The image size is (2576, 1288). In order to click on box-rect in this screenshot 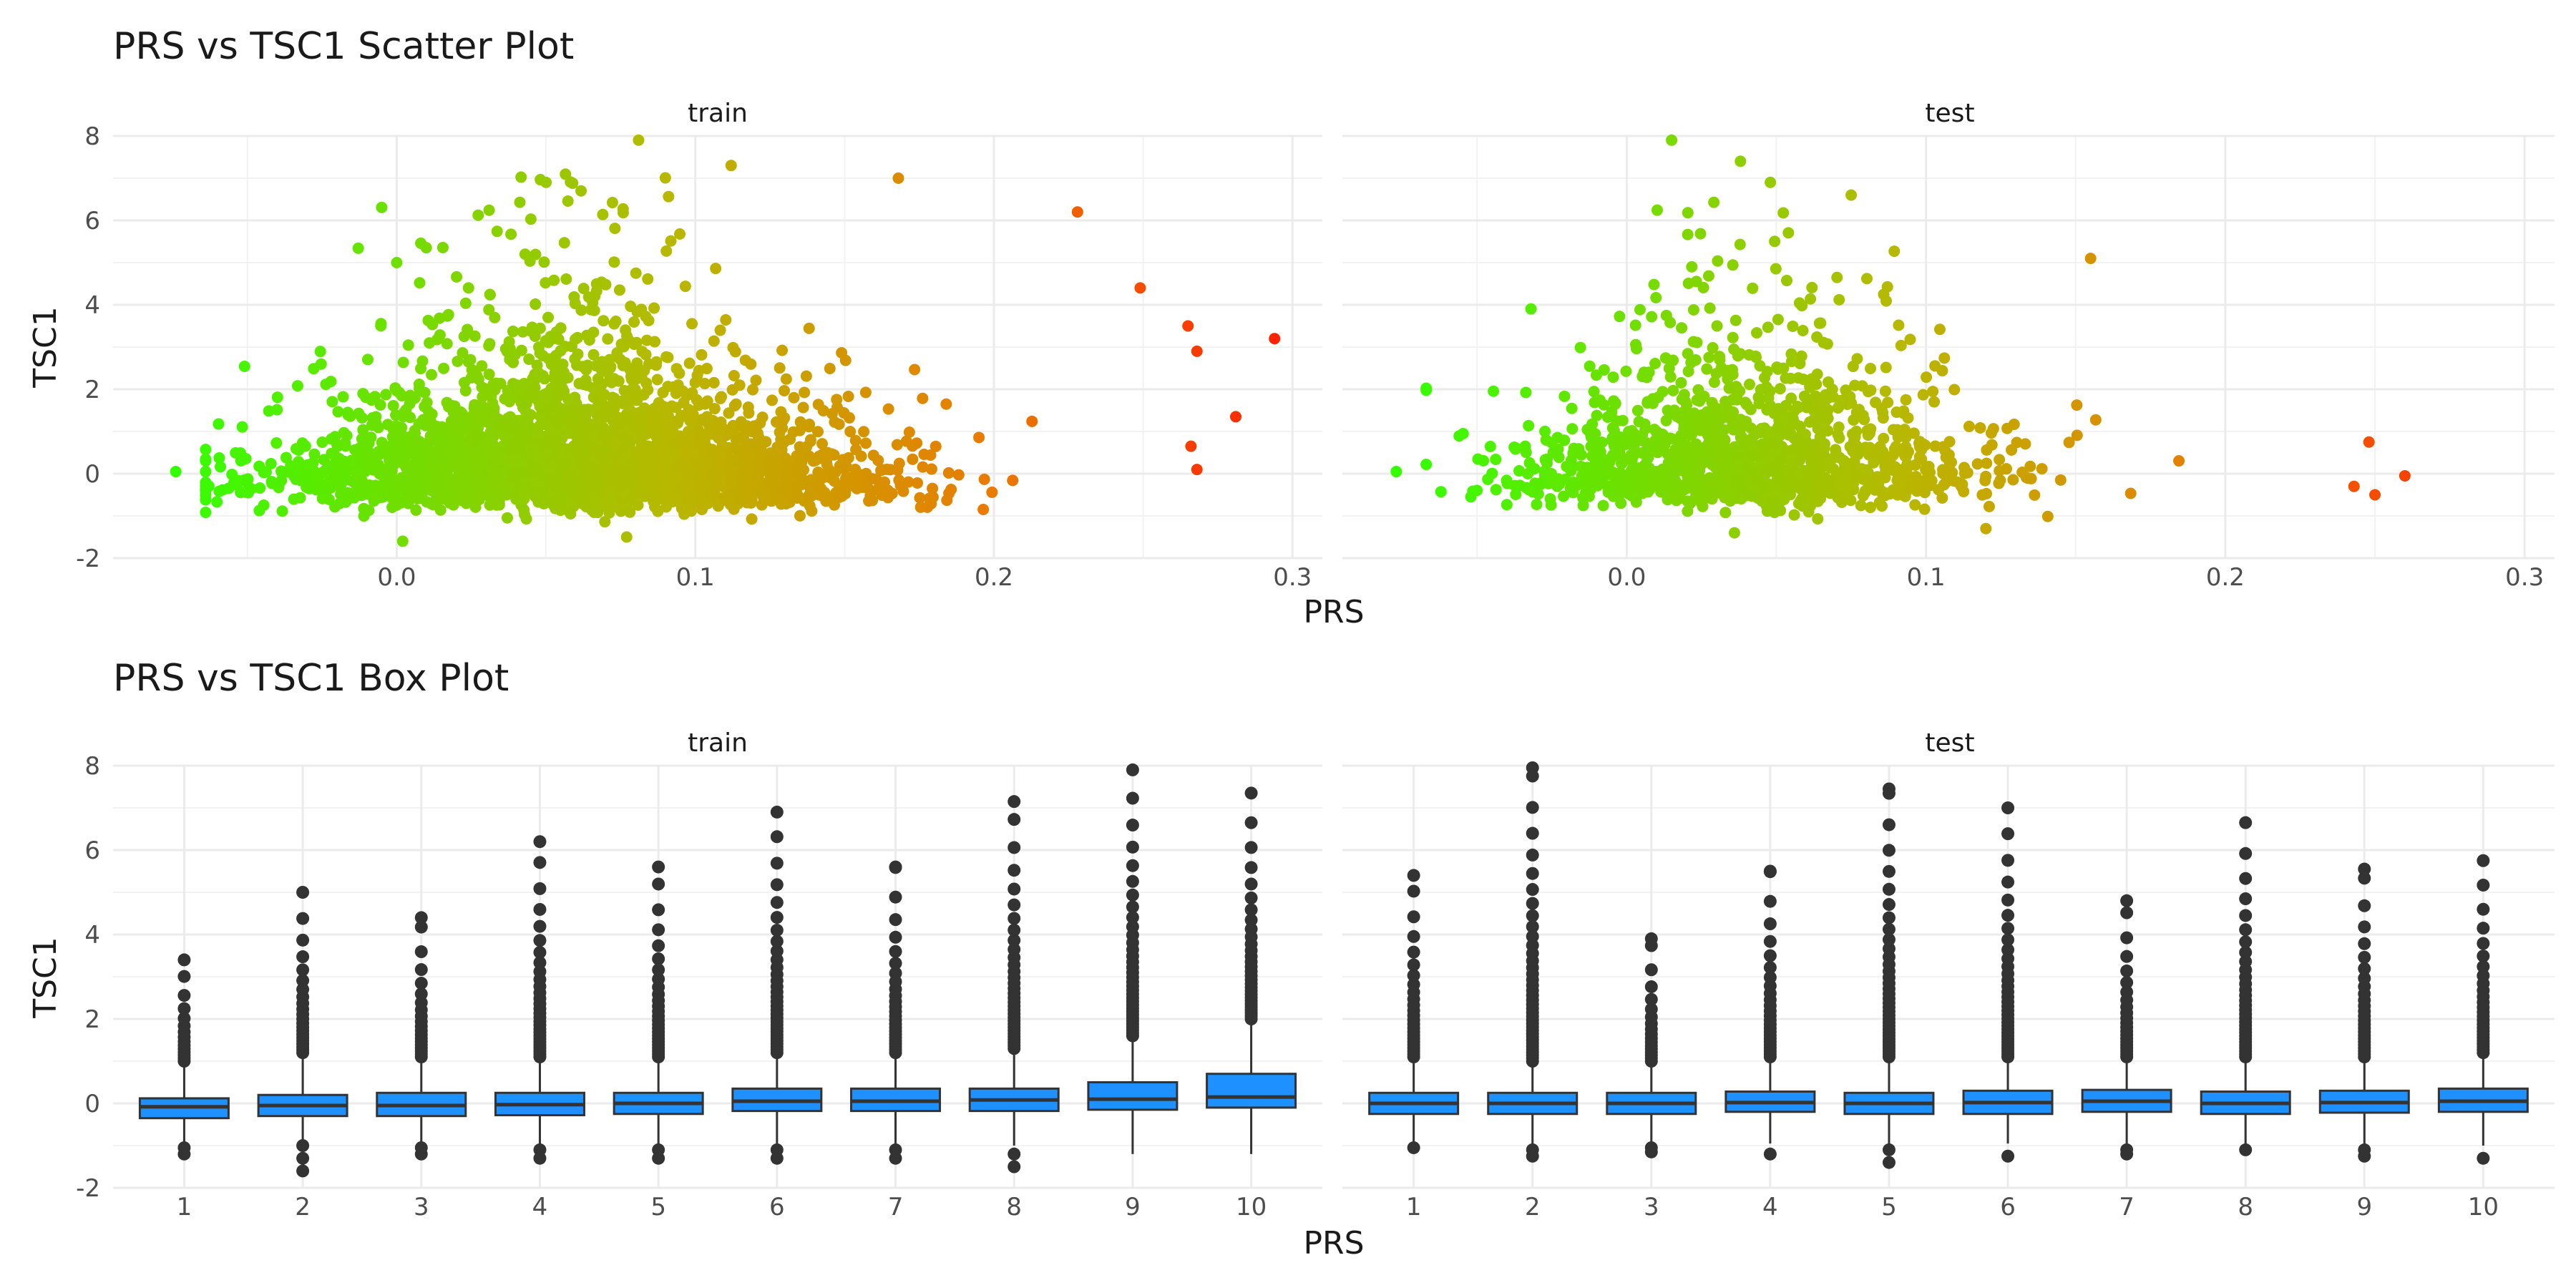, I will do `click(1251, 1091)`.